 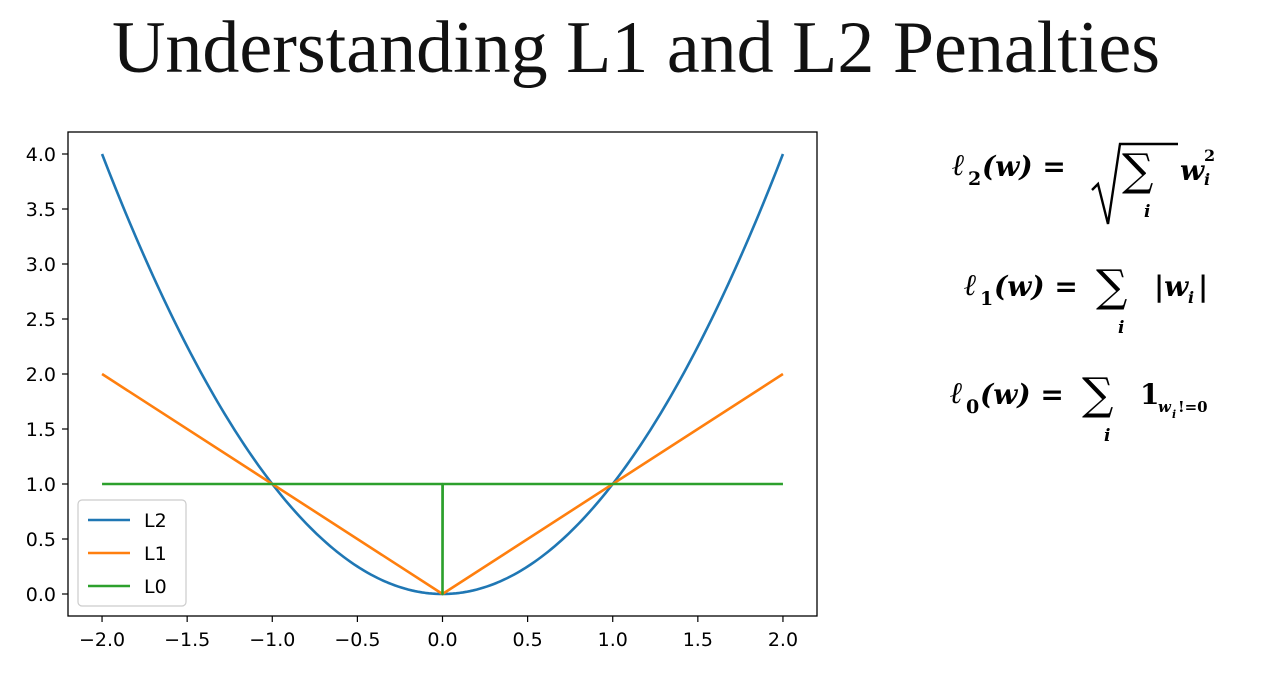 I want to click on x-tick-label: 1.5, so click(x=698, y=640).